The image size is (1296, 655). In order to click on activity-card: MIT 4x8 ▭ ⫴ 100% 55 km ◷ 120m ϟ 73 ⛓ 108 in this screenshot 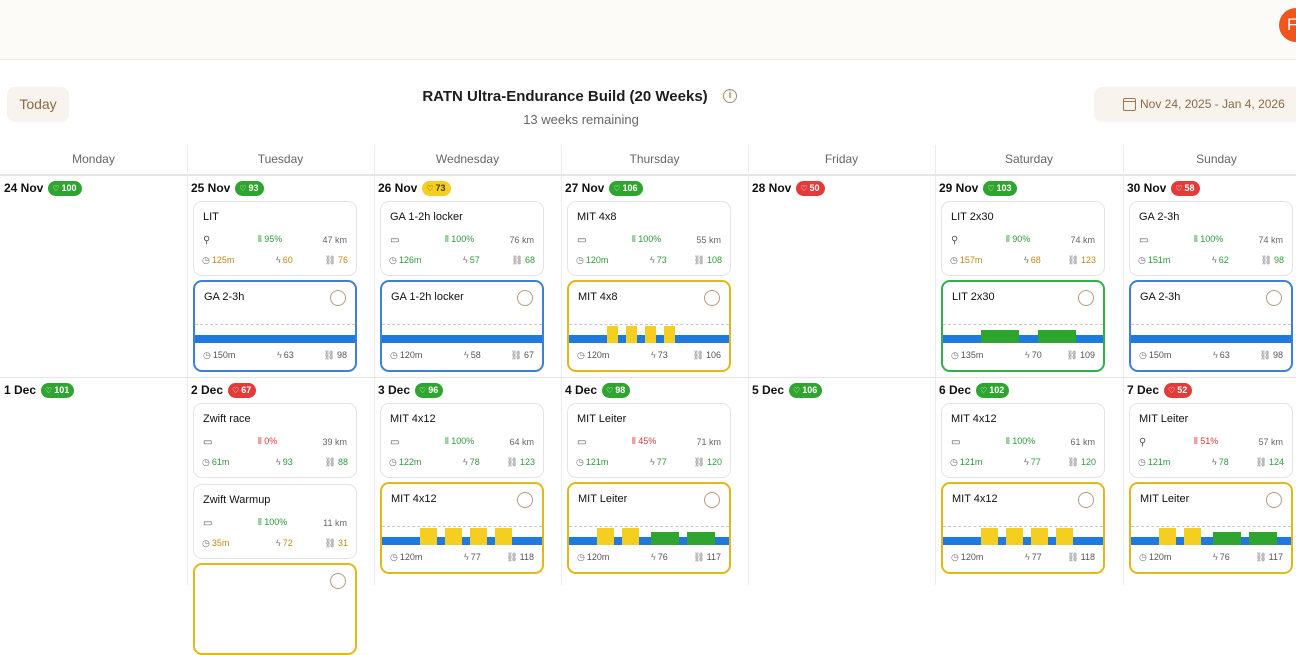, I will do `click(649, 238)`.